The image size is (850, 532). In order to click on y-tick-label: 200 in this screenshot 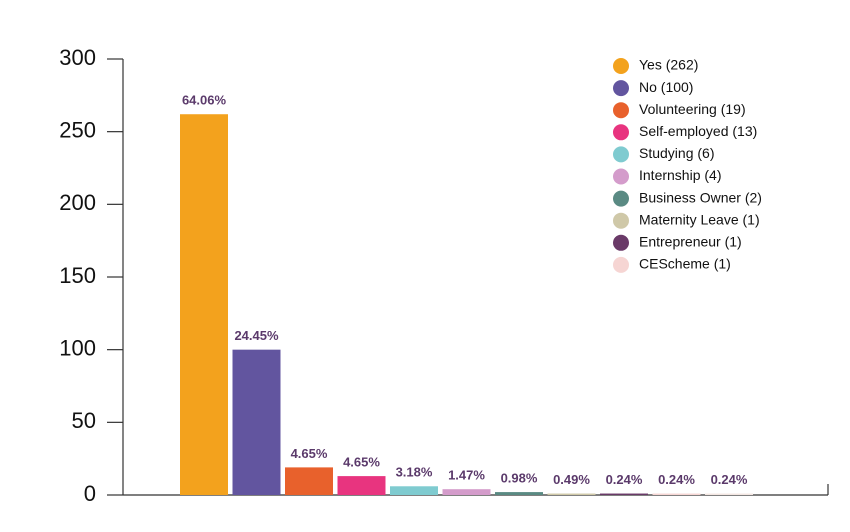, I will do `click(77, 202)`.